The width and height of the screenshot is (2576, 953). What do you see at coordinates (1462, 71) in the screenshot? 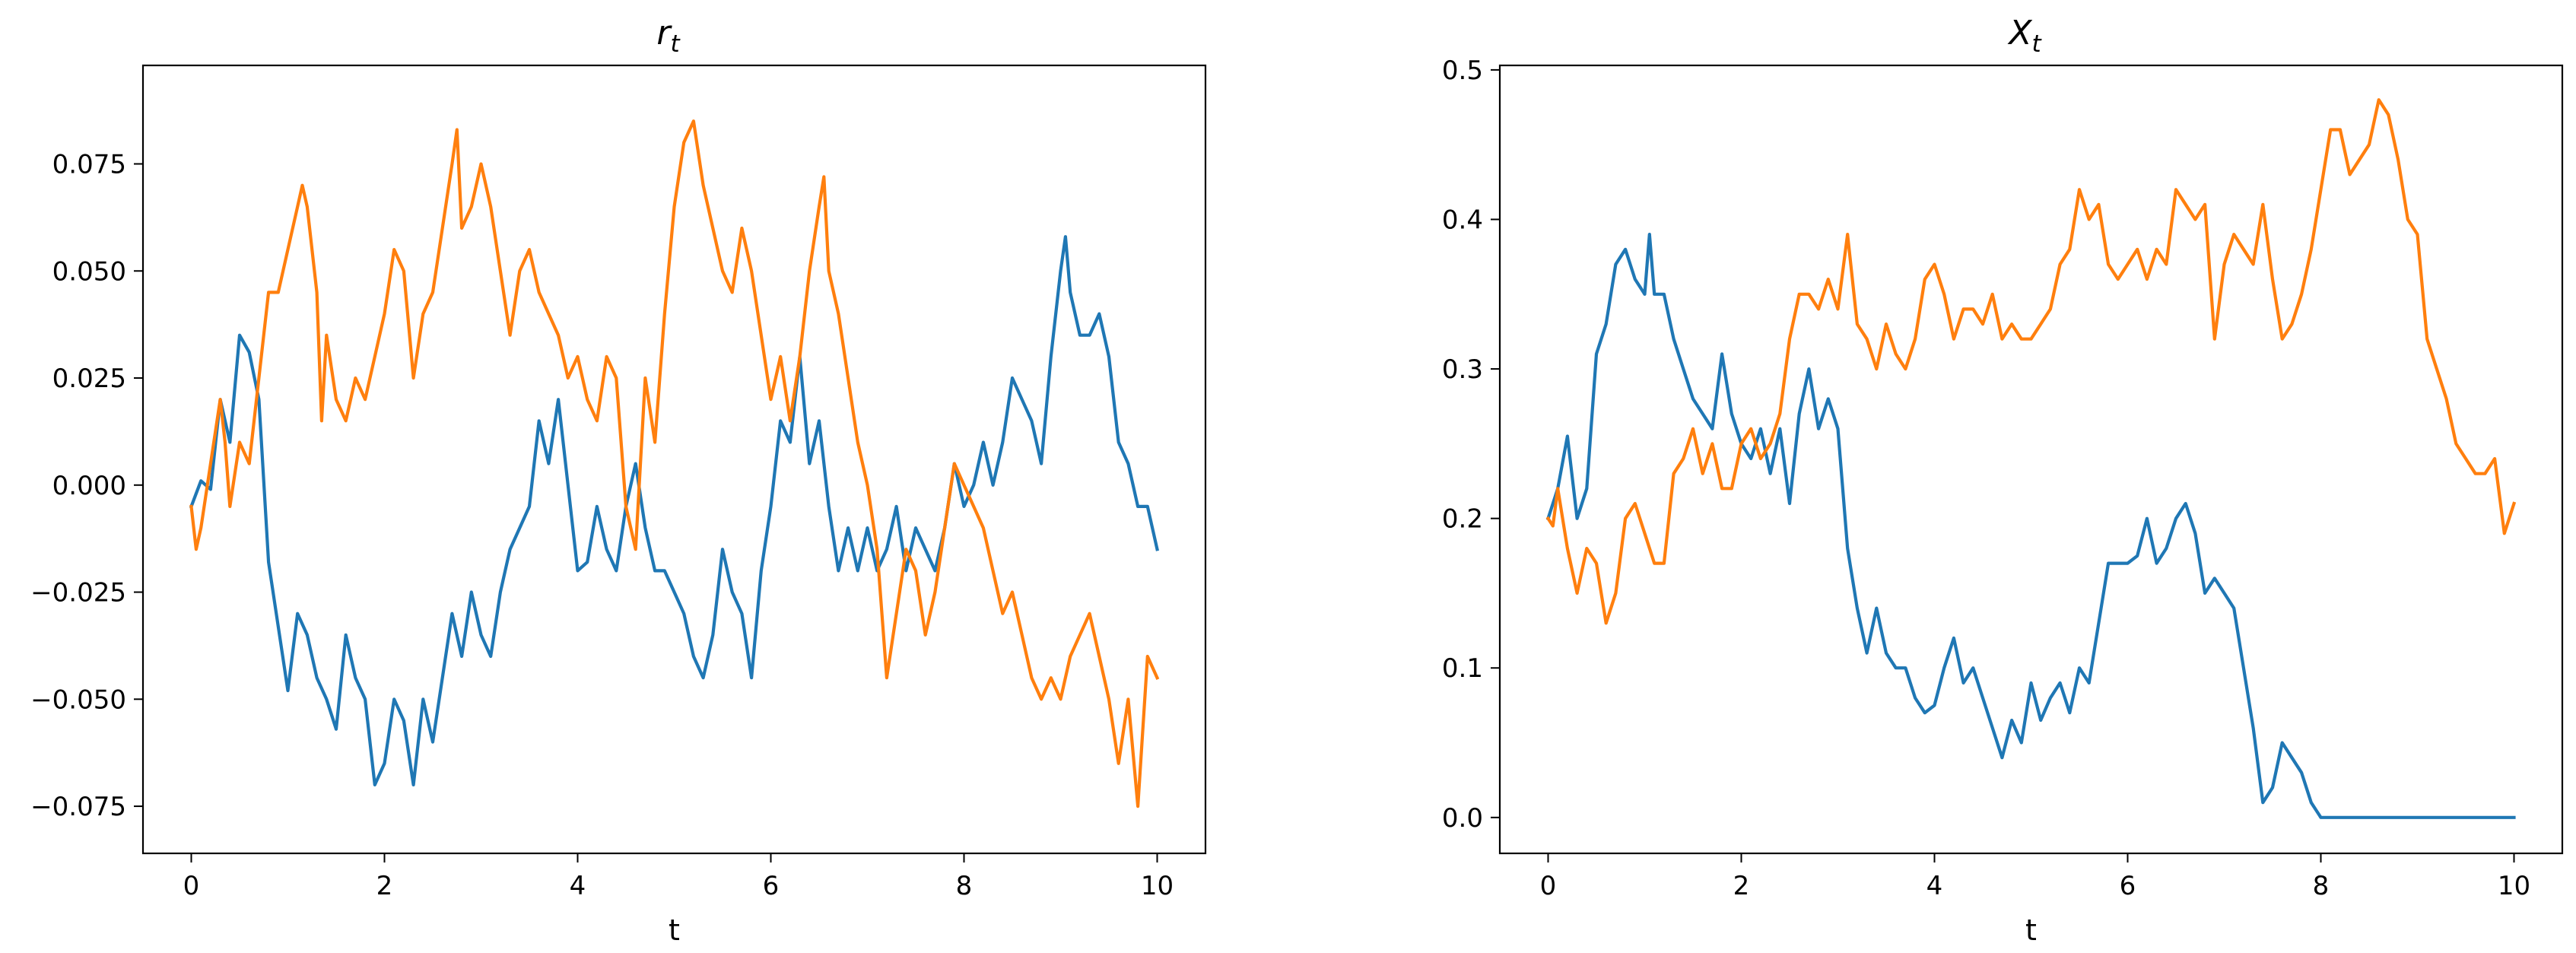
I see `y-tick-label: 0.5` at bounding box center [1462, 71].